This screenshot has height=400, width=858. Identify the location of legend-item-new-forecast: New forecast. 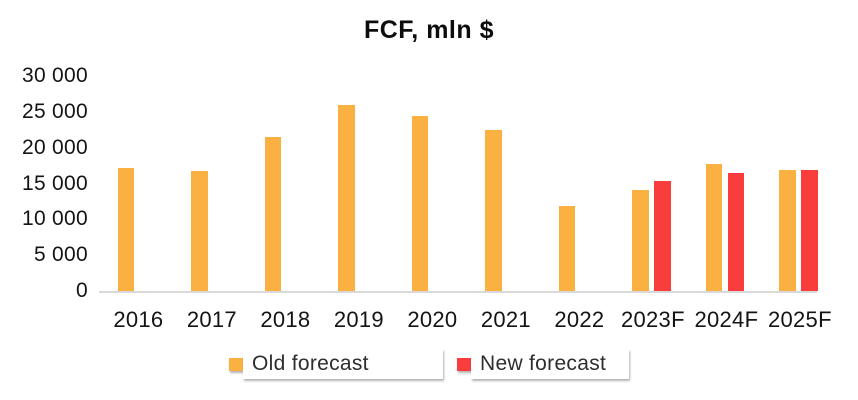
(543, 364).